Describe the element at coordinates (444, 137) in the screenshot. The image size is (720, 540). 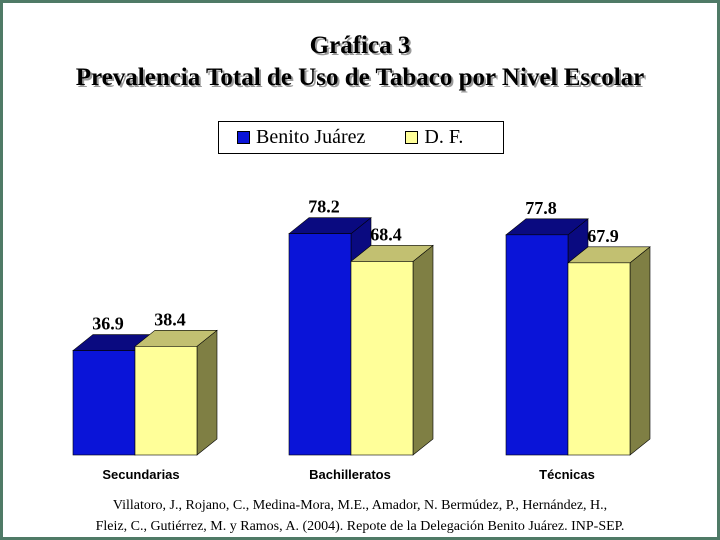
I see `legend-label-df: D. F.` at that location.